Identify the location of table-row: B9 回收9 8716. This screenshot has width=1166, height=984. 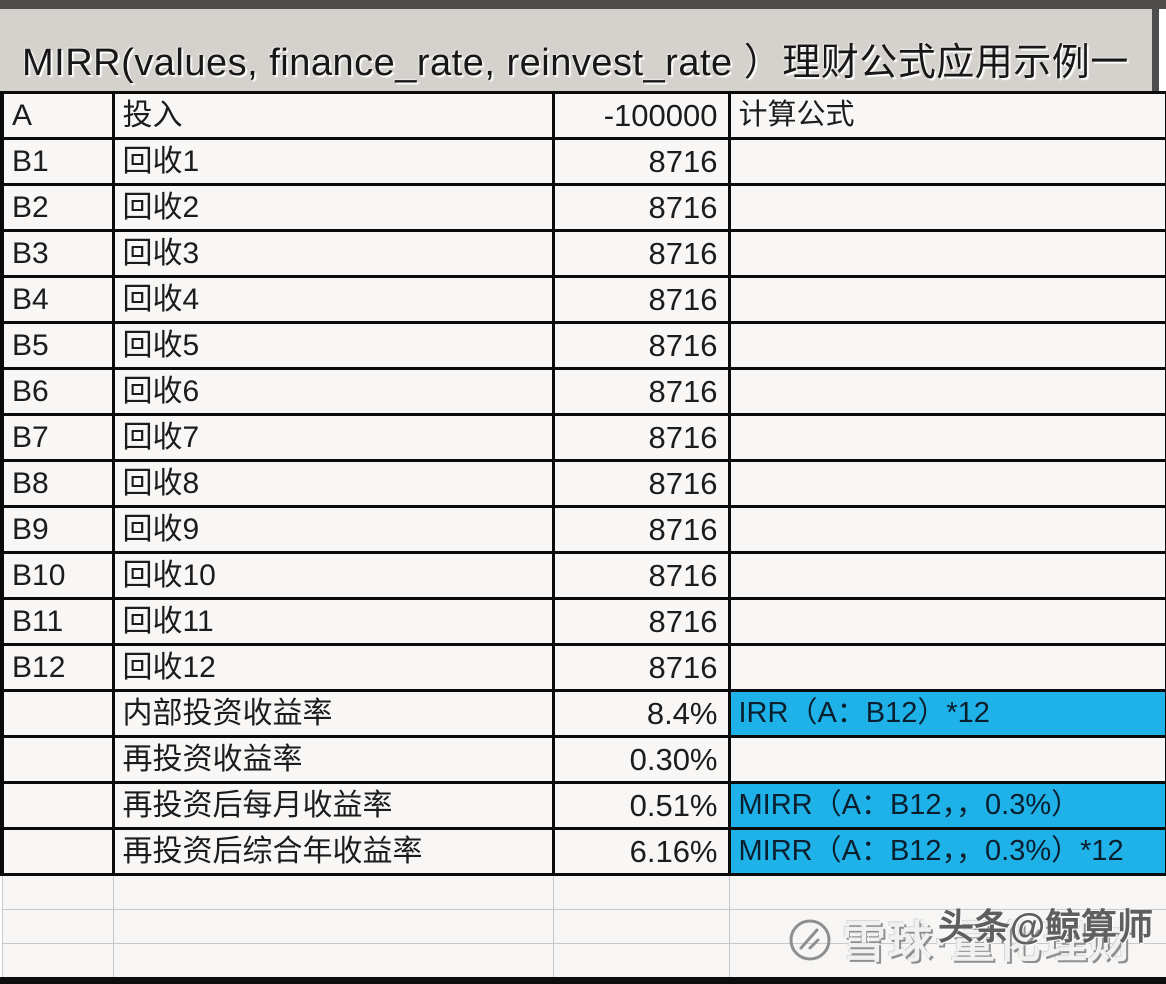
(583, 529).